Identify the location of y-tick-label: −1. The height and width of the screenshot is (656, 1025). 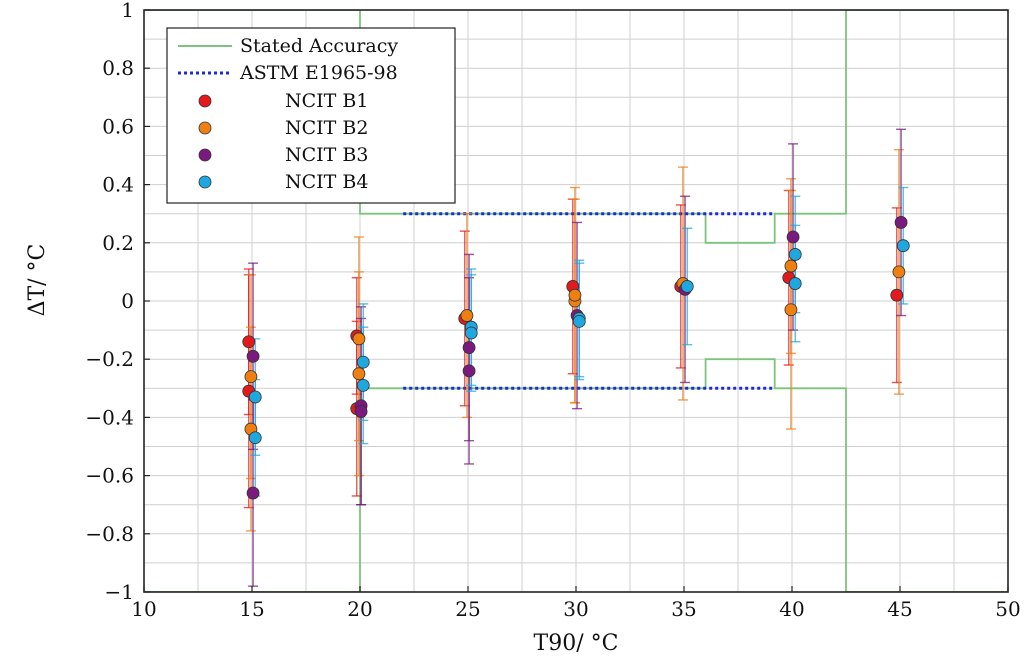
(119, 592).